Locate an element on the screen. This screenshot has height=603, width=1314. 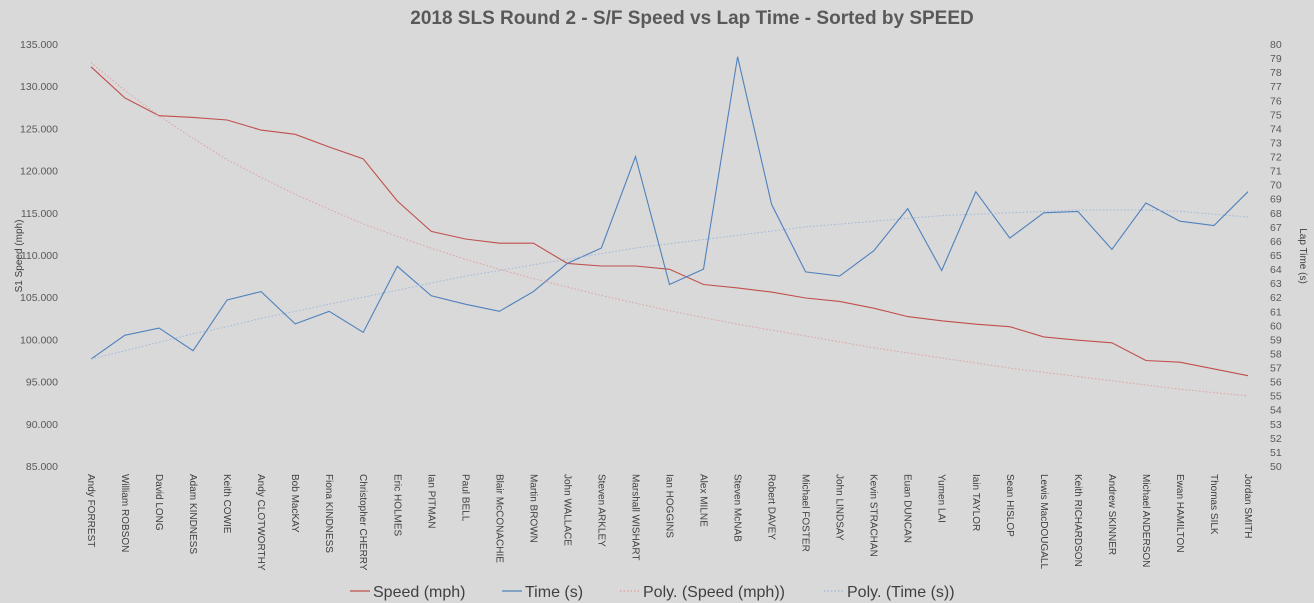
right-tick-label: 76 is located at coordinates (1276, 101).